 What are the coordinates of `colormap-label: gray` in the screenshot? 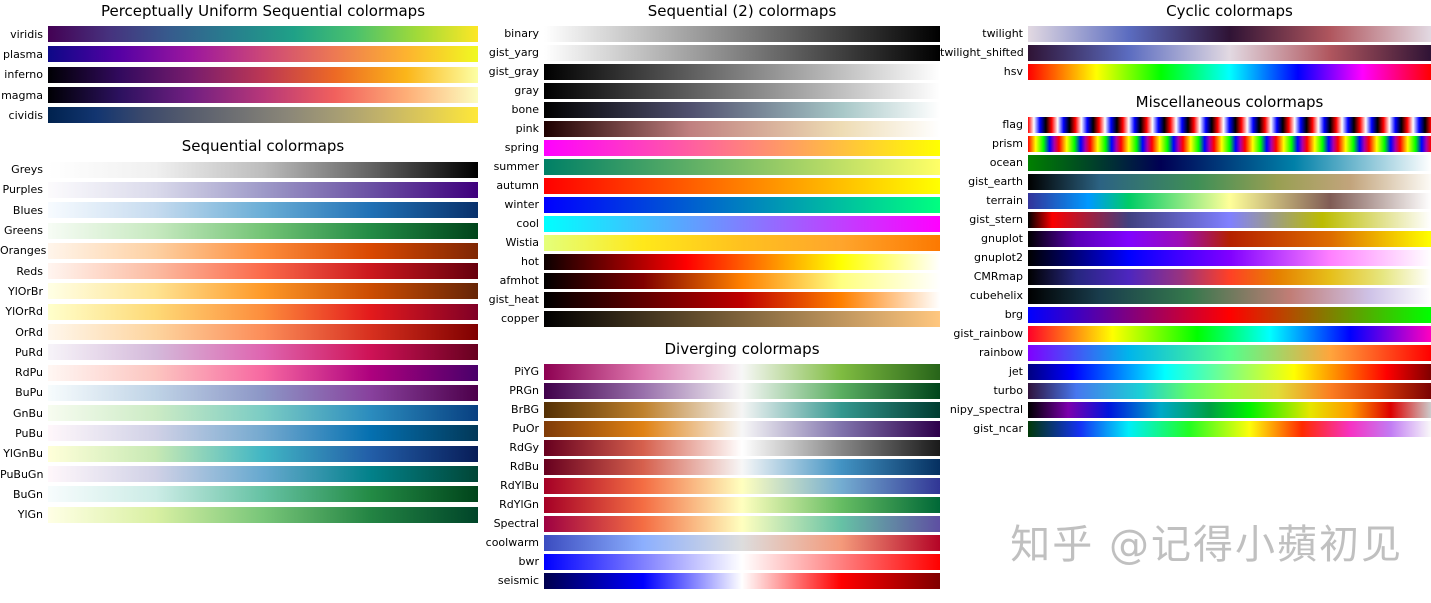 It's located at (526, 90).